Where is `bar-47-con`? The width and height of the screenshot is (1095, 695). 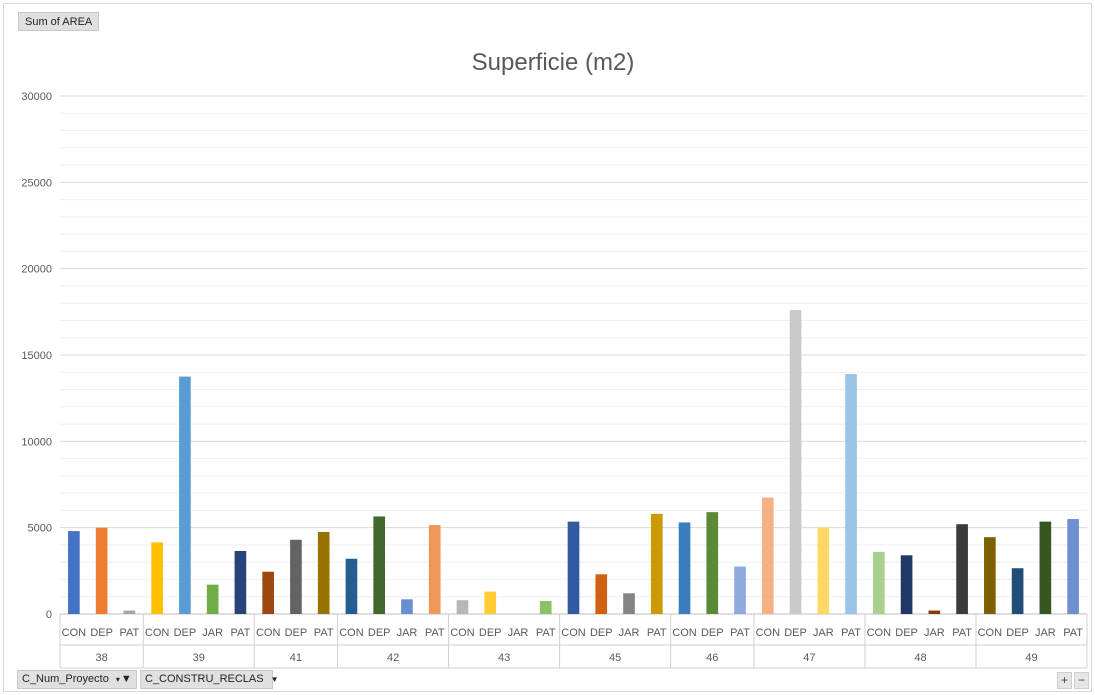 bar-47-con is located at coordinates (767, 555).